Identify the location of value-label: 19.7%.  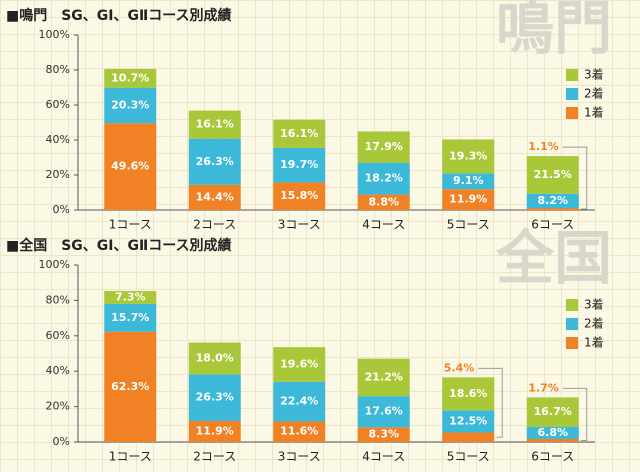
(299, 164).